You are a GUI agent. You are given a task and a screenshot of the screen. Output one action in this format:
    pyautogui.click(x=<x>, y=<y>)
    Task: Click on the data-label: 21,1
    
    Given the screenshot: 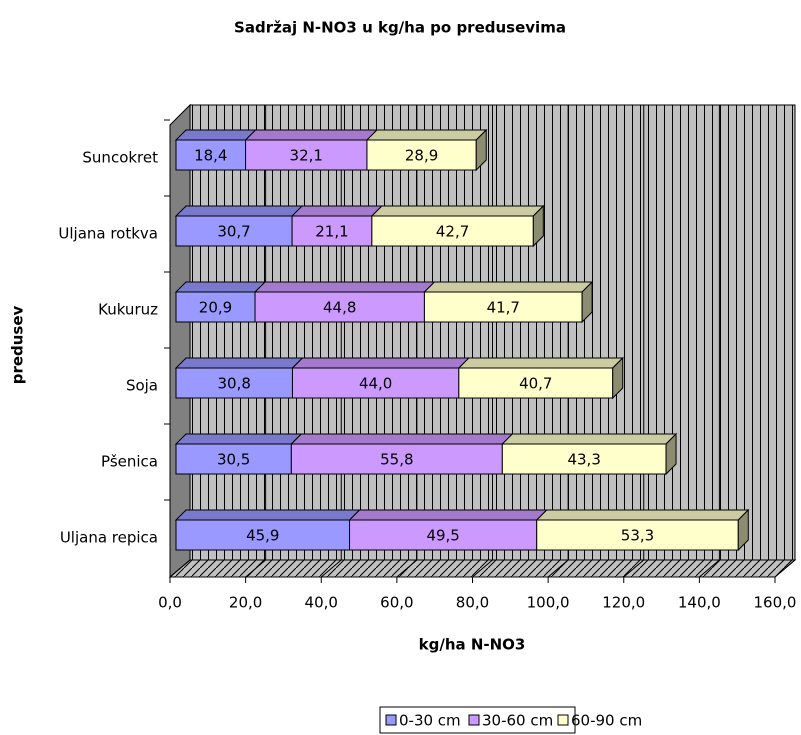 What is the action you would take?
    pyautogui.click(x=331, y=232)
    